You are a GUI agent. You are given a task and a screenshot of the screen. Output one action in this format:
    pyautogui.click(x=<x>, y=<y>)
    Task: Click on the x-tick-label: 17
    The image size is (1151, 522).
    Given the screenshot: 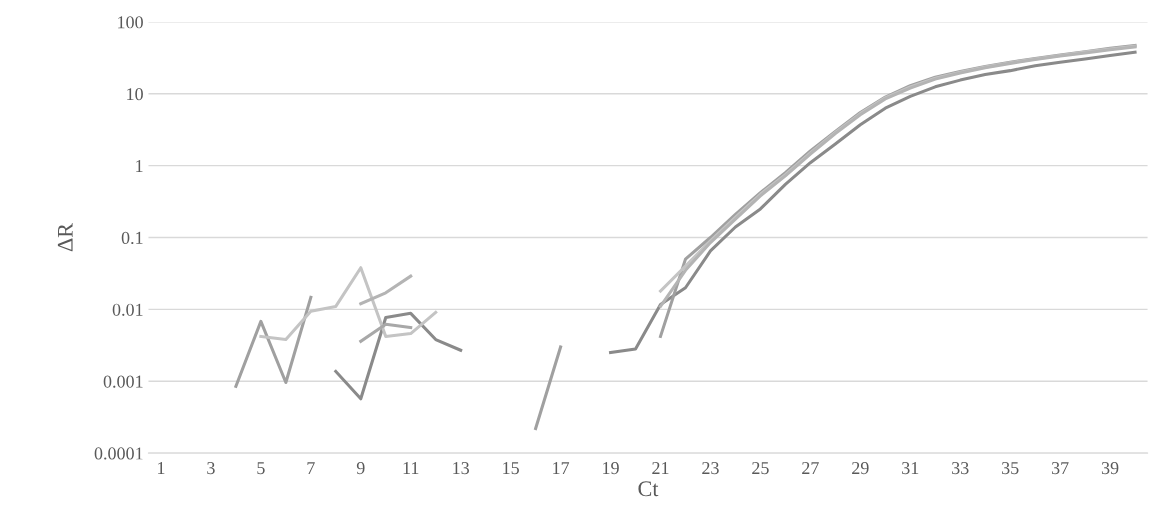 What is the action you would take?
    pyautogui.click(x=561, y=468)
    